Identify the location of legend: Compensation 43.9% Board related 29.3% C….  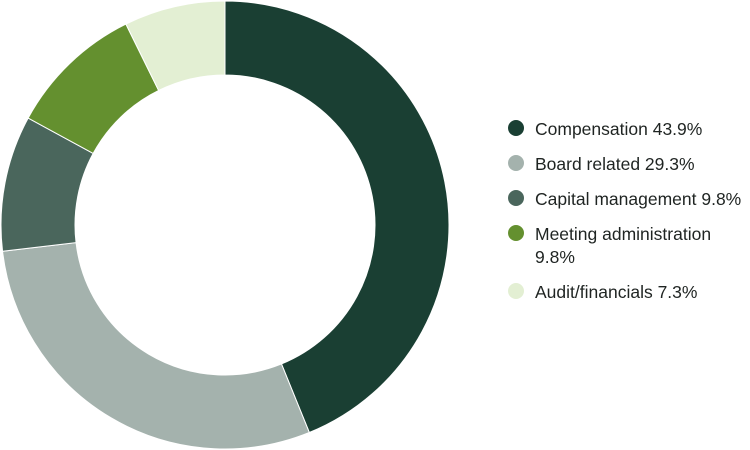
(628, 217).